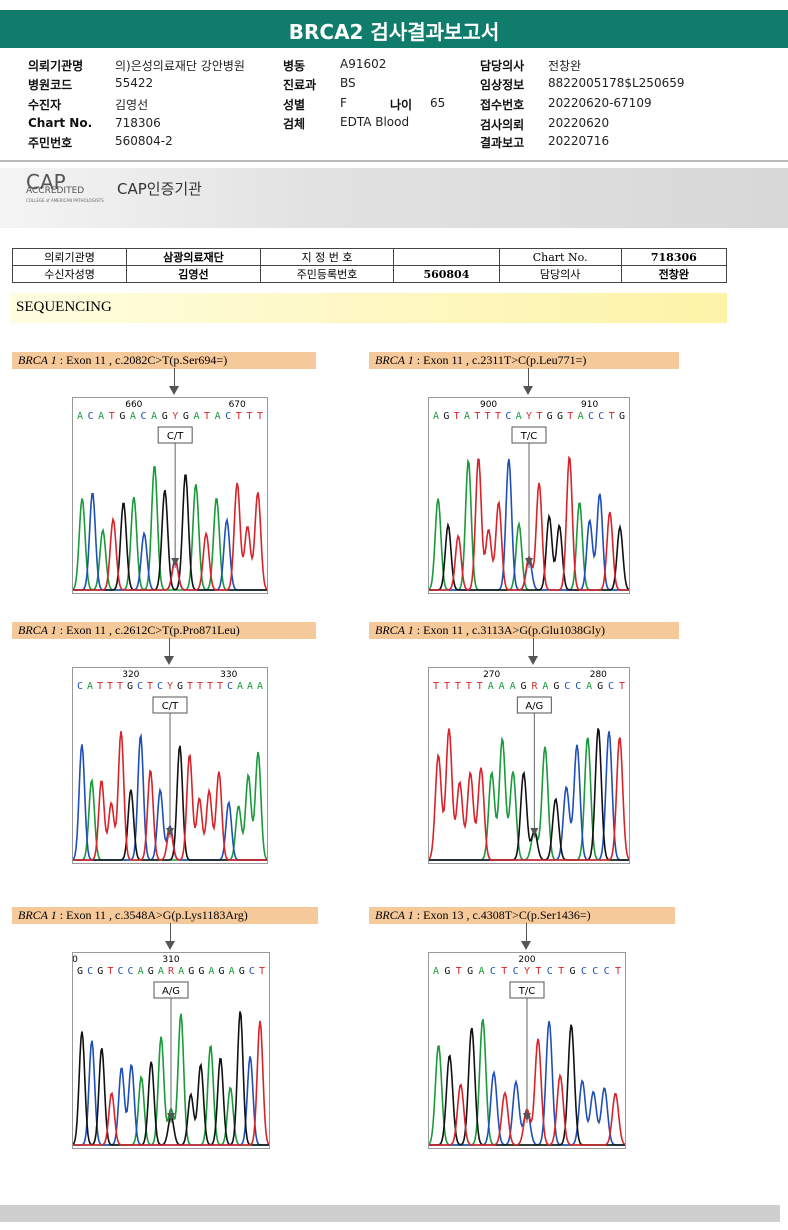 The width and height of the screenshot is (788, 1230). Describe the element at coordinates (75, 960) in the screenshot. I see `position-label: 0` at that location.